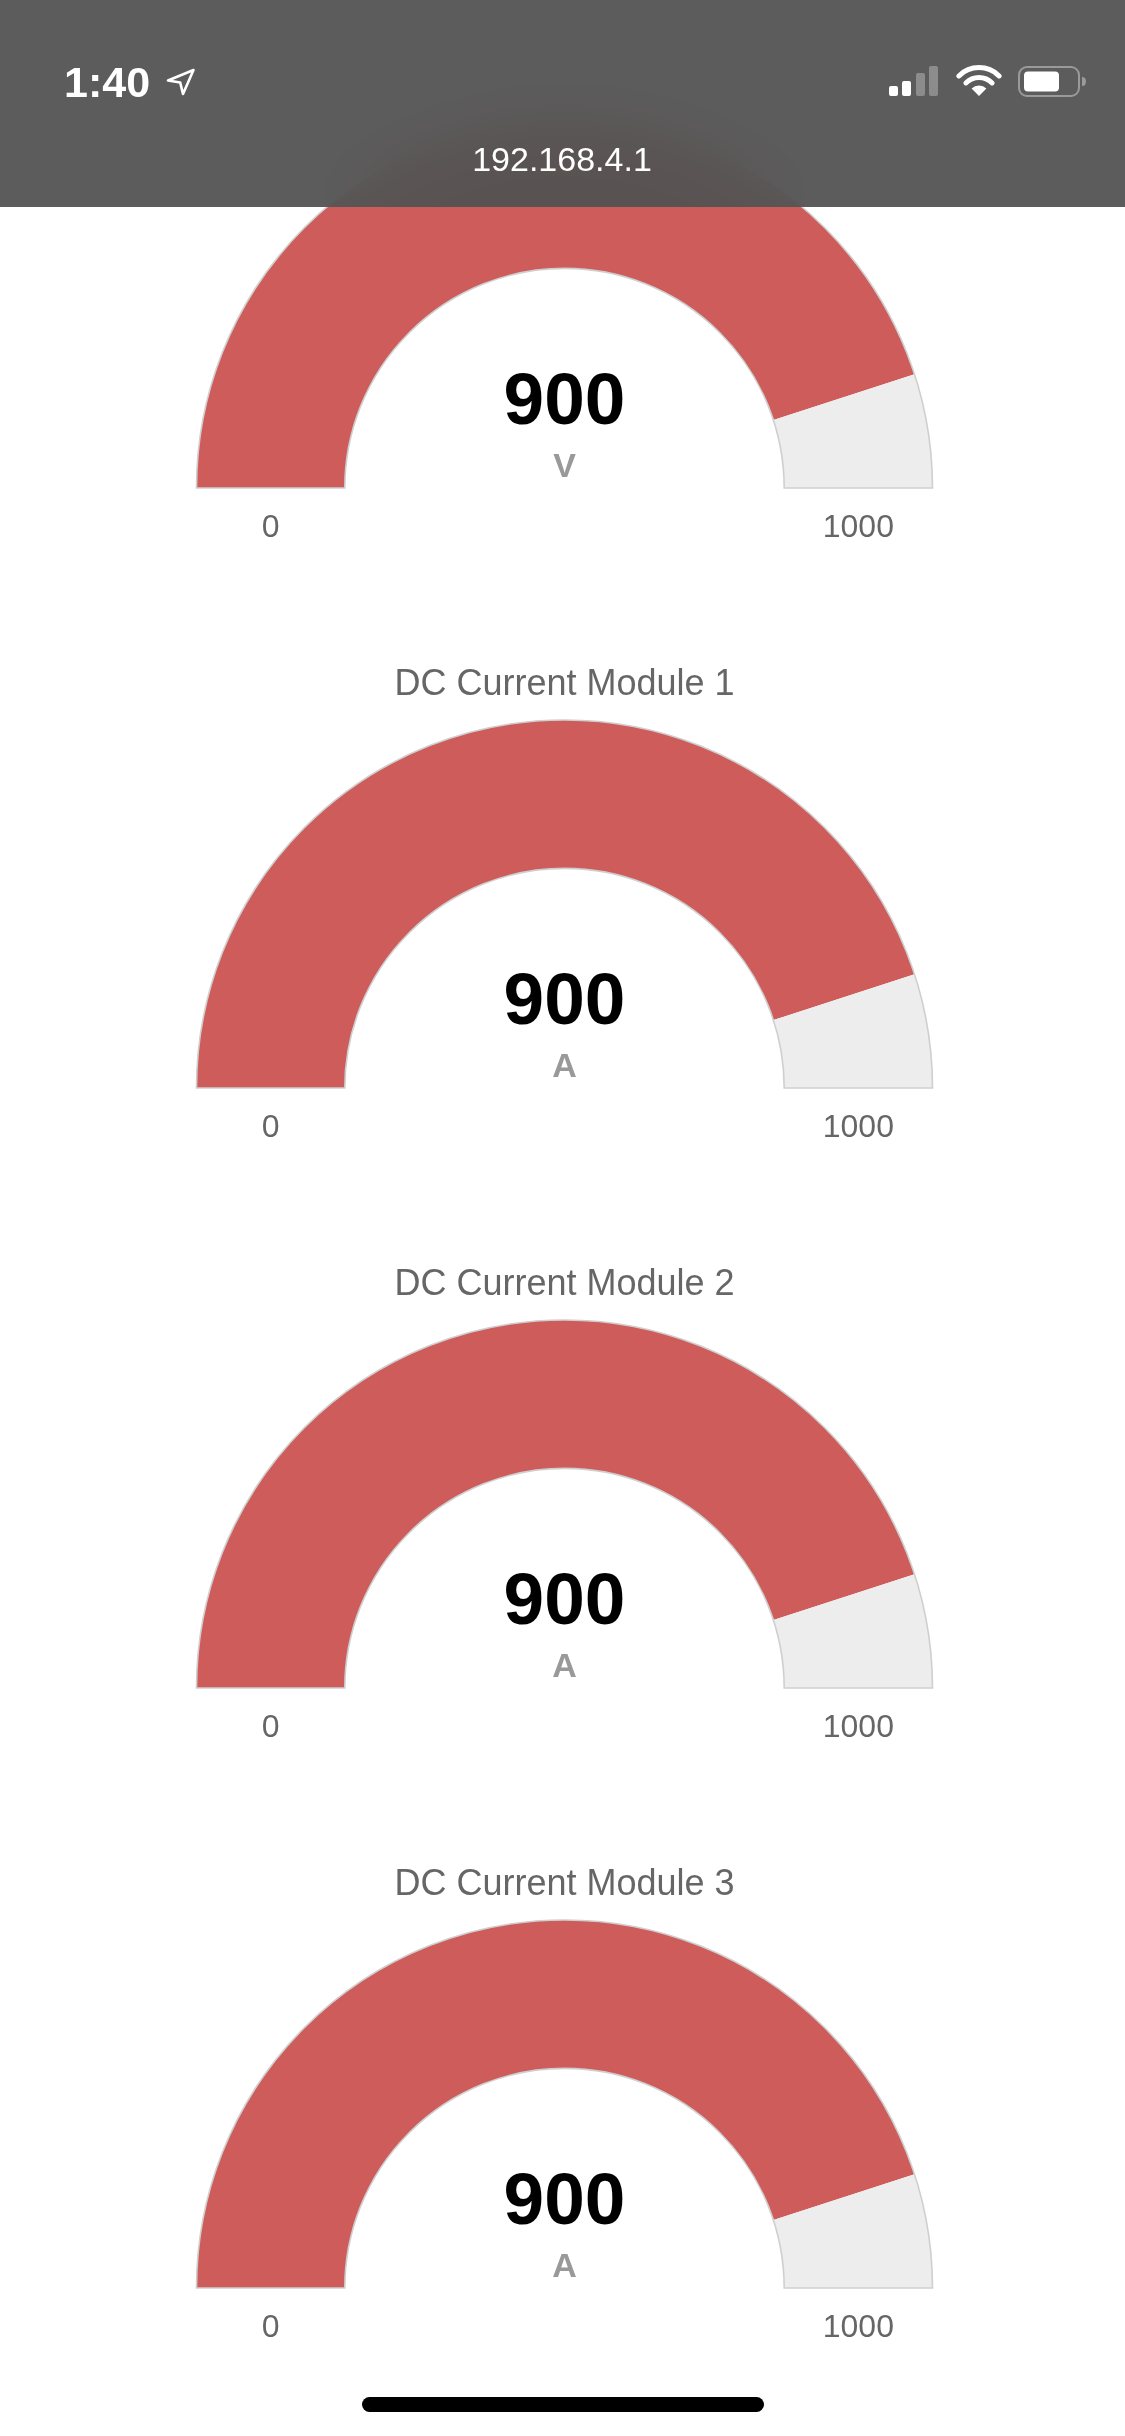 Image resolution: width=1125 pixels, height=2436 pixels. What do you see at coordinates (564, 1882) in the screenshot?
I see `chart-title: DC Current Module 3` at bounding box center [564, 1882].